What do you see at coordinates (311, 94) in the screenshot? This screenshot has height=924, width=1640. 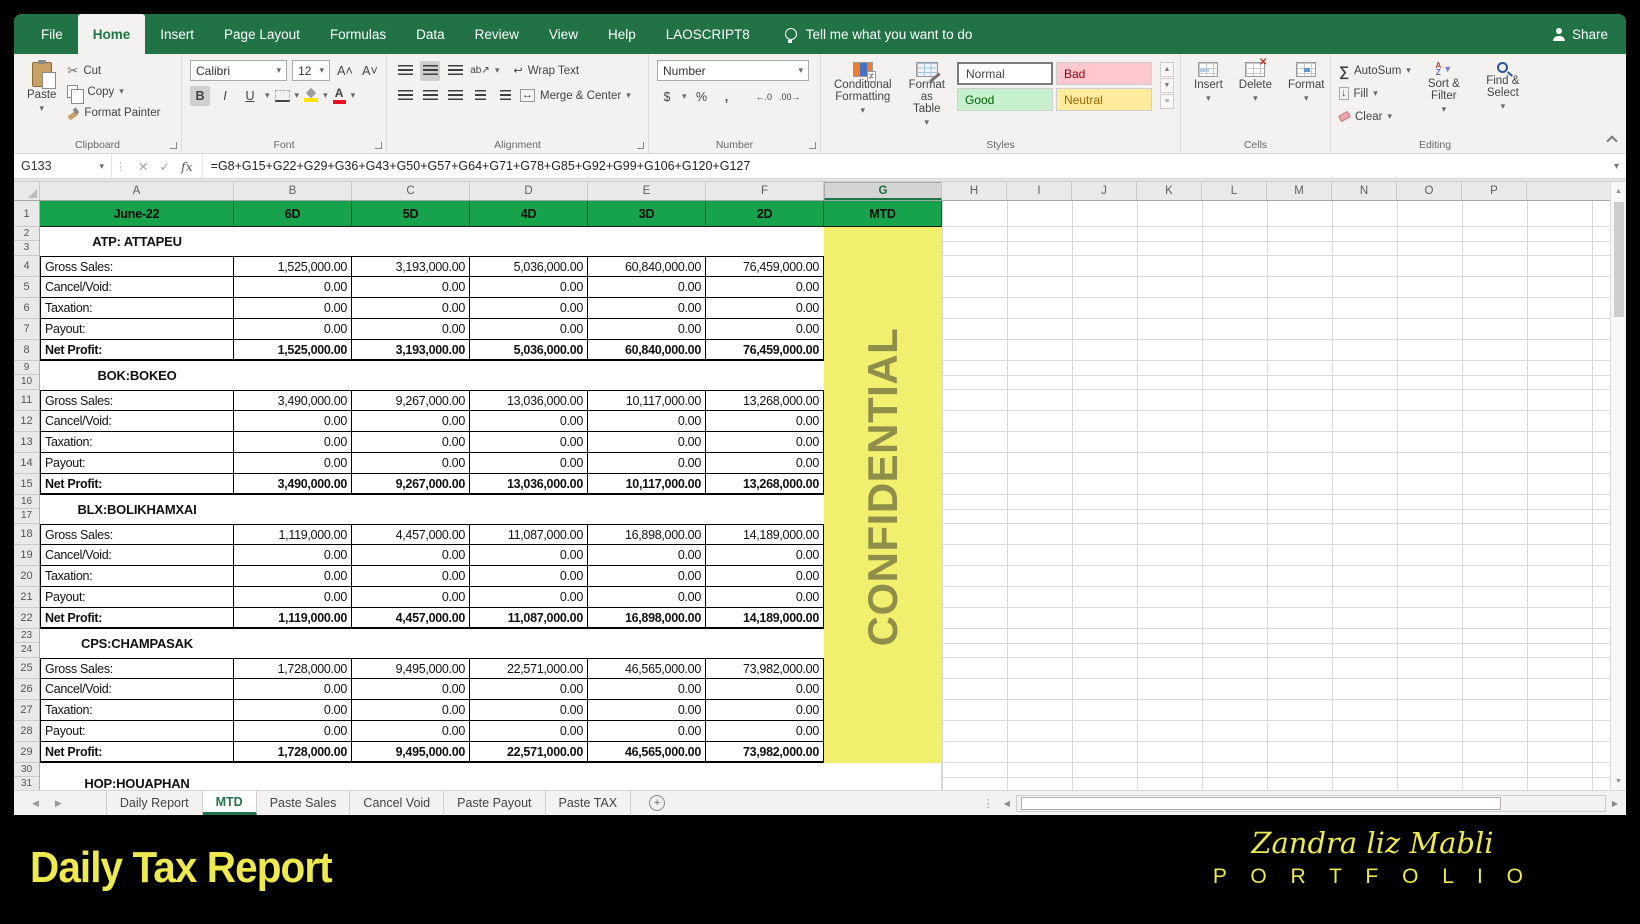 I see `fill-color-icon` at bounding box center [311, 94].